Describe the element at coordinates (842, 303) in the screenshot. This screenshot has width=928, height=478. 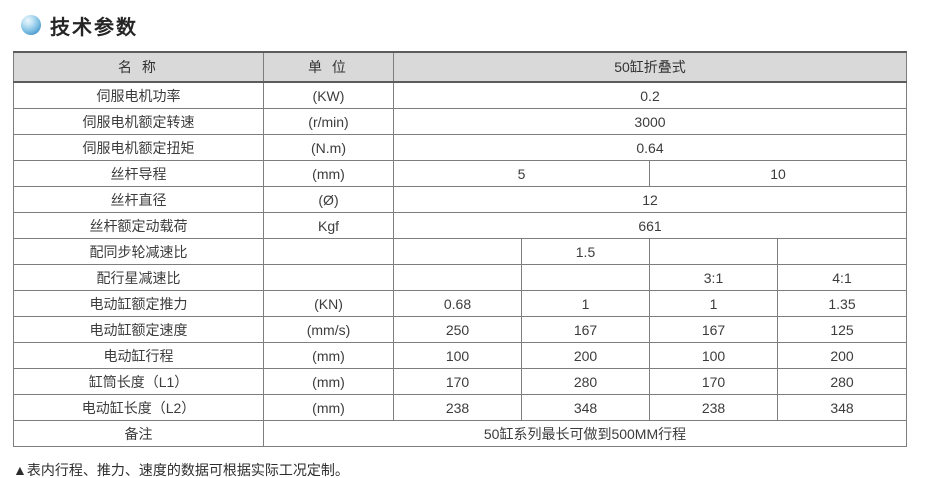
I see `row-value: 1.35` at that location.